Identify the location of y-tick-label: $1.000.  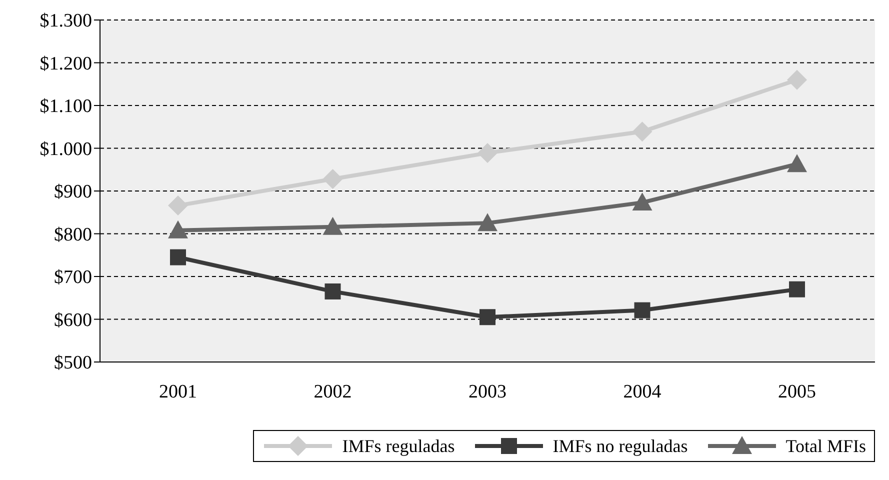
(66, 149).